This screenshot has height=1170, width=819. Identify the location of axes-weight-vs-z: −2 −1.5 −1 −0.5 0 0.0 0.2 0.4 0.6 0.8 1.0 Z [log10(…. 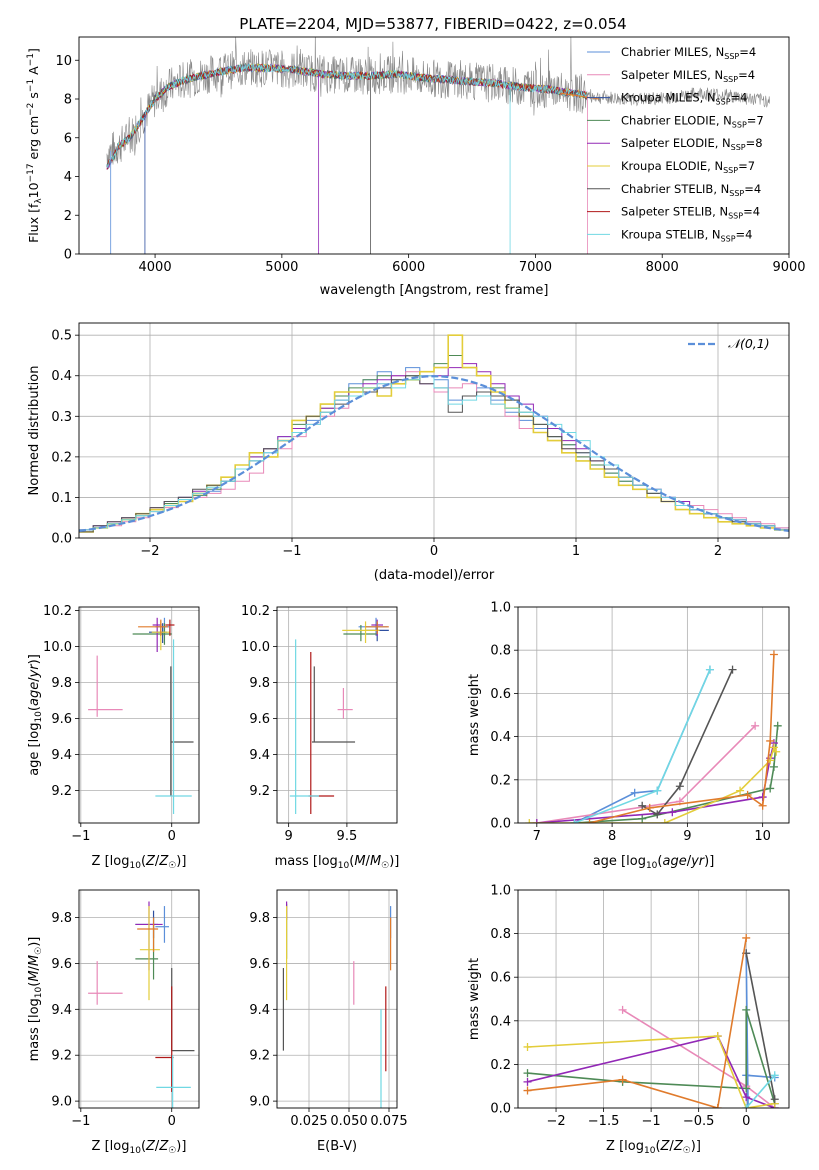
(628, 1020).